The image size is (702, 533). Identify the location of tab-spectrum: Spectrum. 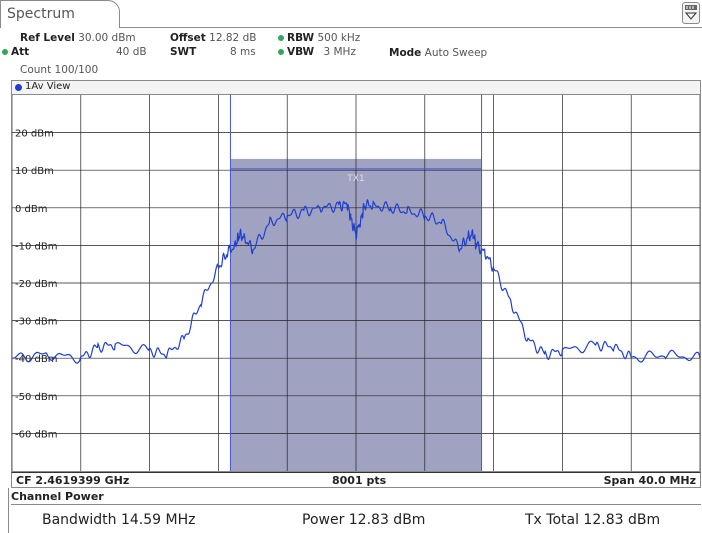
(60, 14).